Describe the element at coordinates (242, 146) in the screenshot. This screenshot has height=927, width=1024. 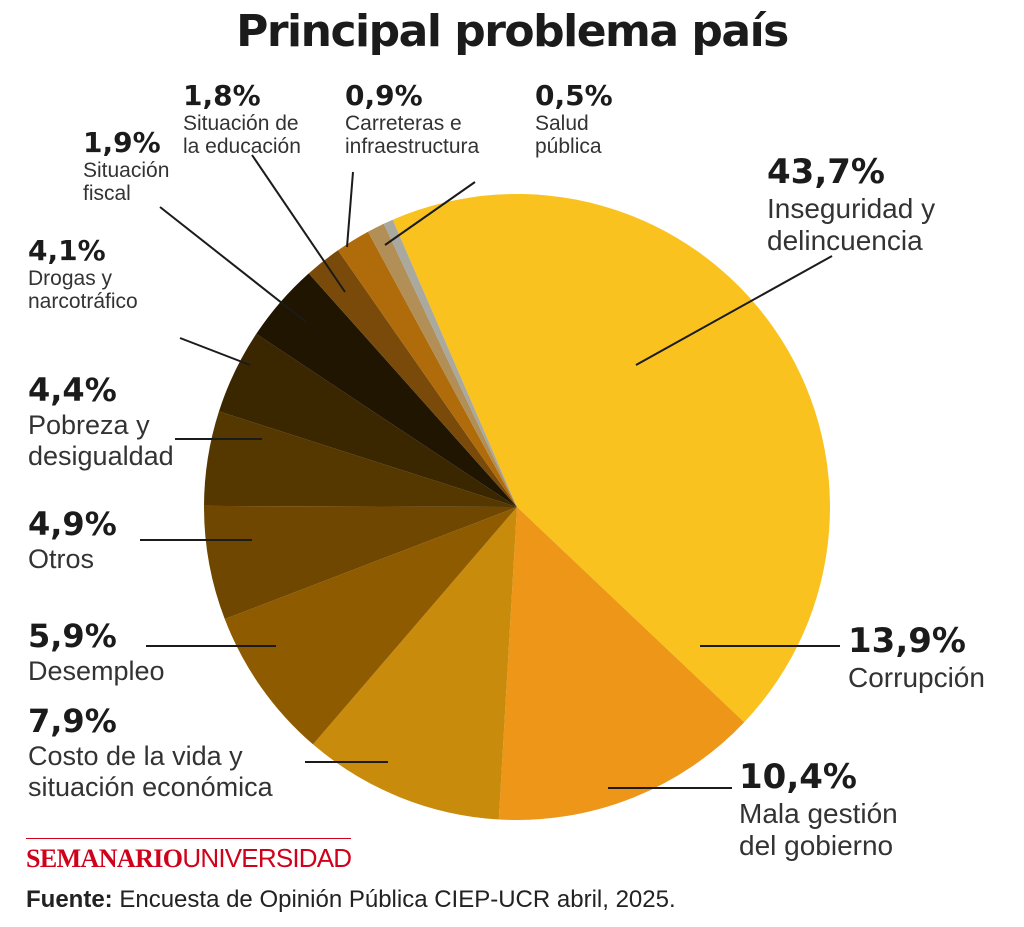
I see `slice-category-text: la educación` at that location.